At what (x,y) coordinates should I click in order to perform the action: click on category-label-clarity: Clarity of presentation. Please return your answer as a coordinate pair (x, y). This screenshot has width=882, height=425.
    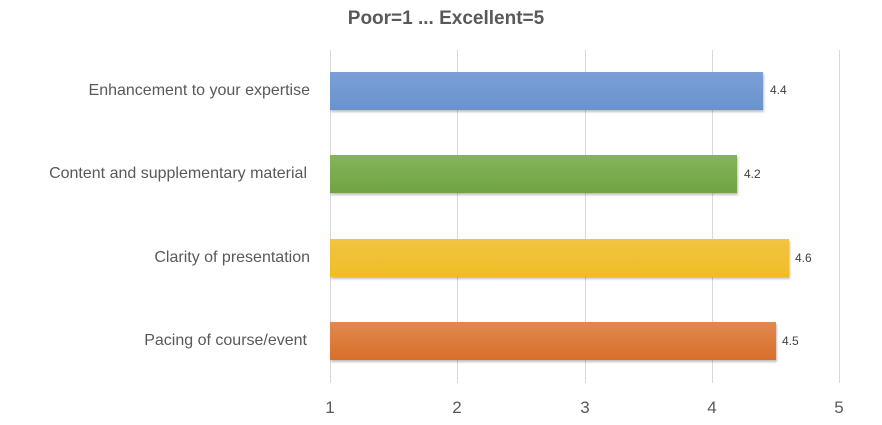
    Looking at the image, I should click on (232, 257).